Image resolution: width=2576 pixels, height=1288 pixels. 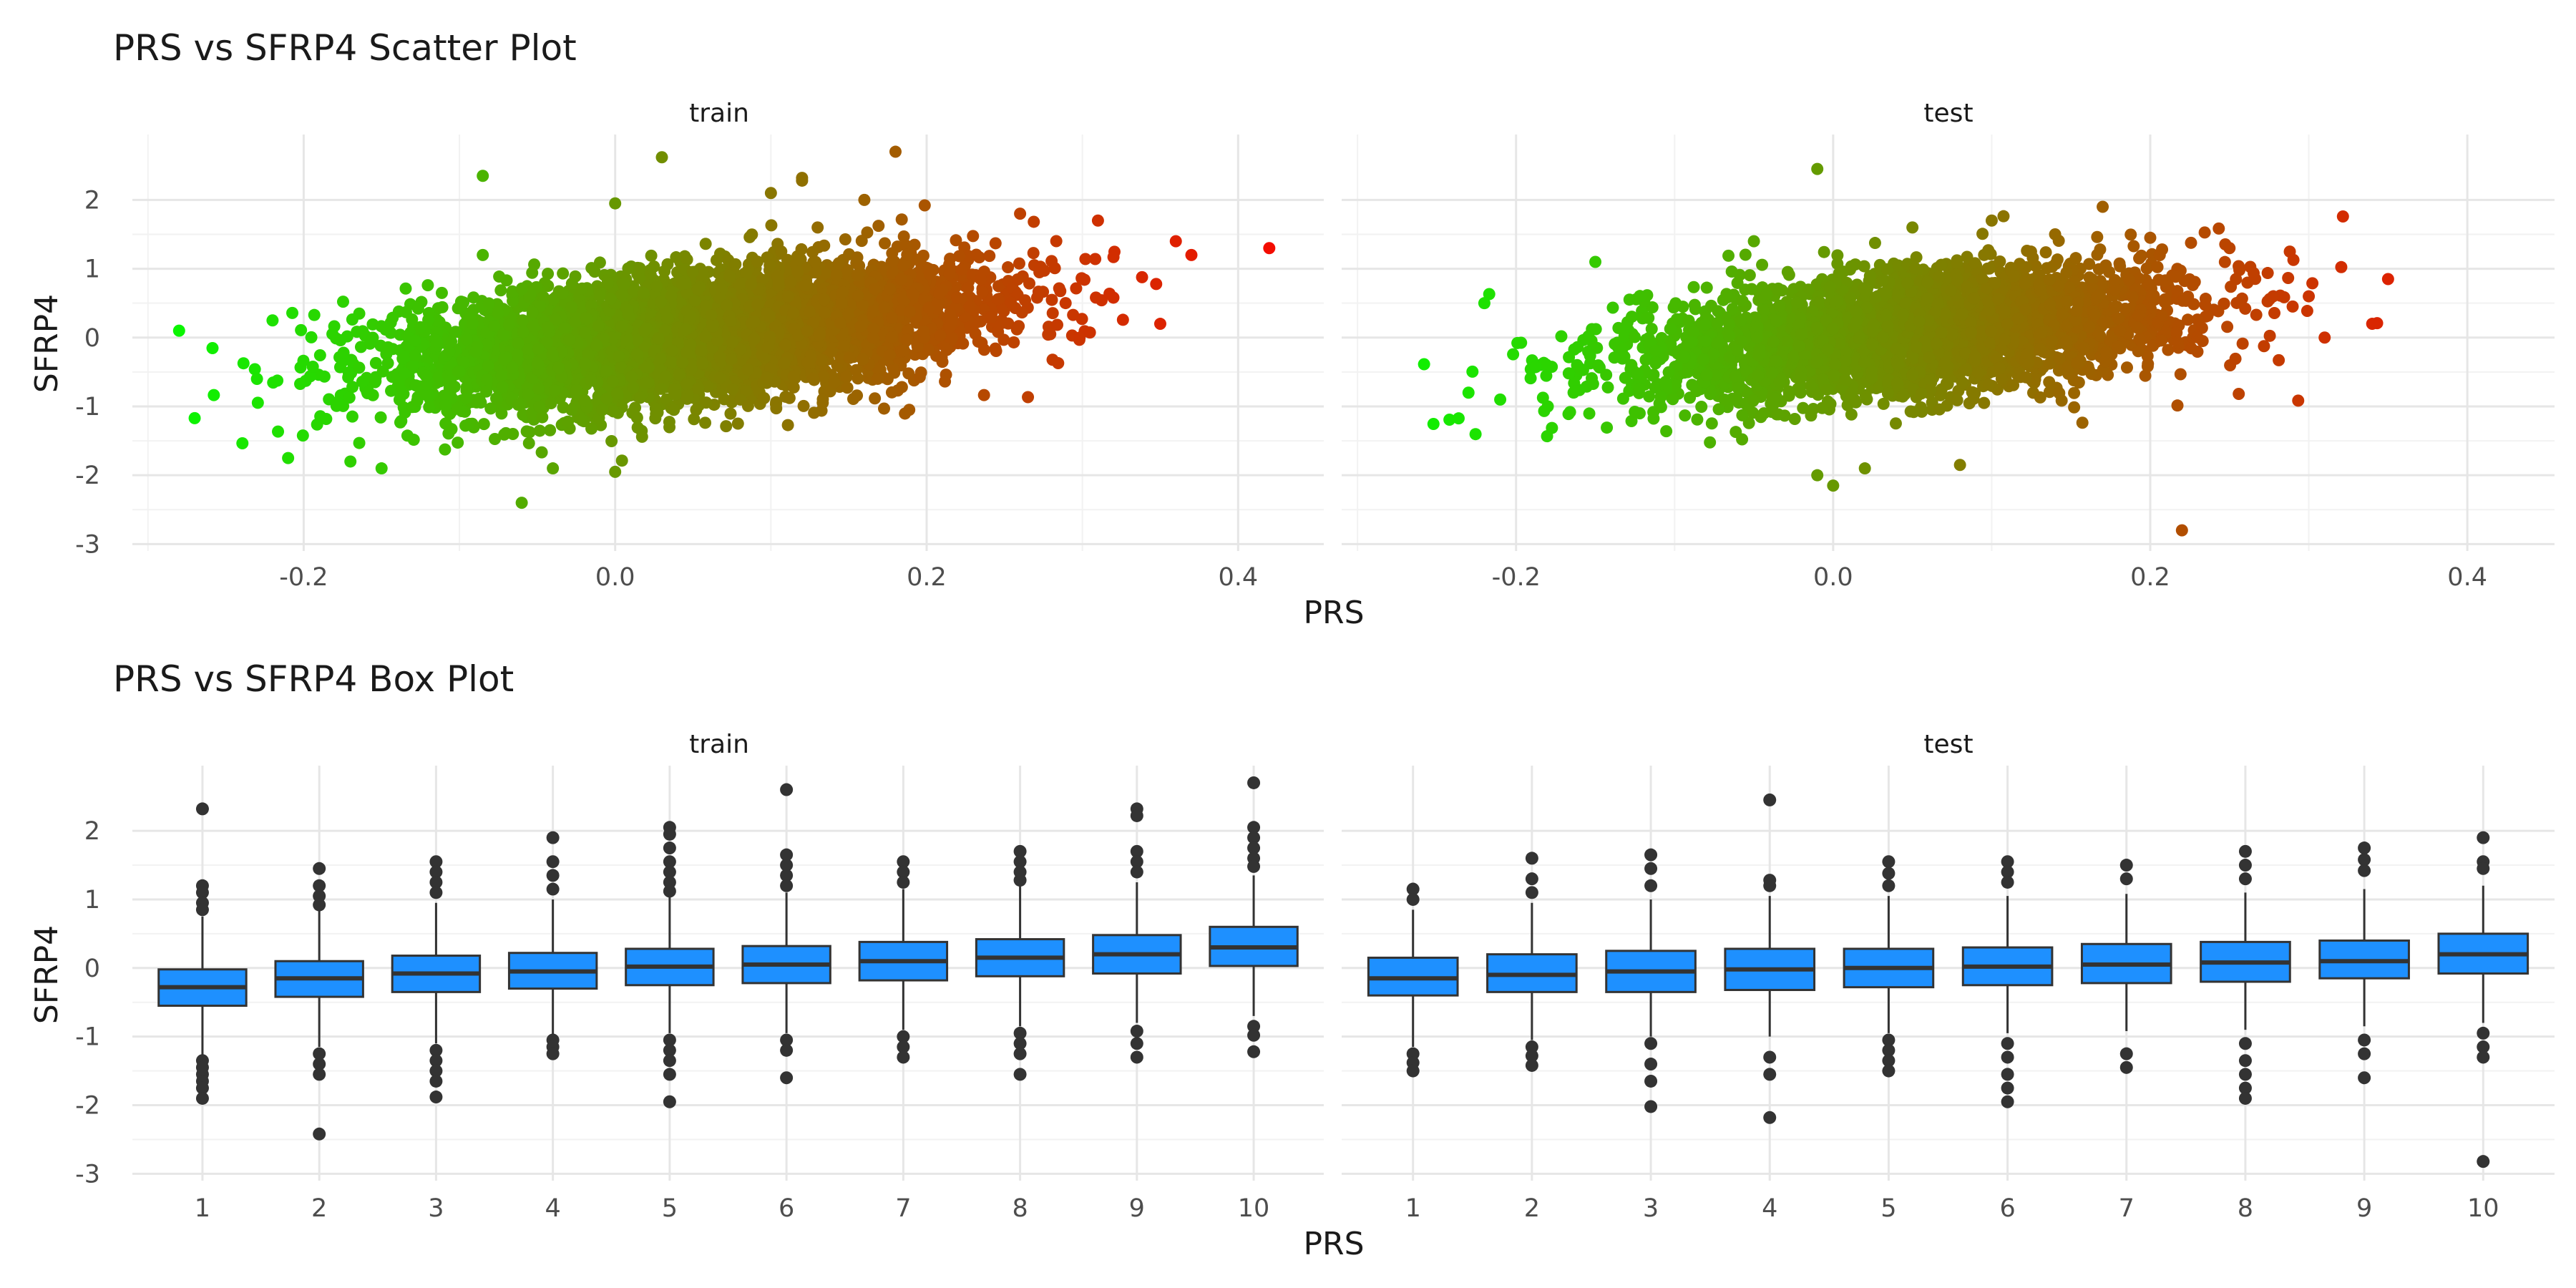 I want to click on y-tick-label: 0, so click(x=92, y=338).